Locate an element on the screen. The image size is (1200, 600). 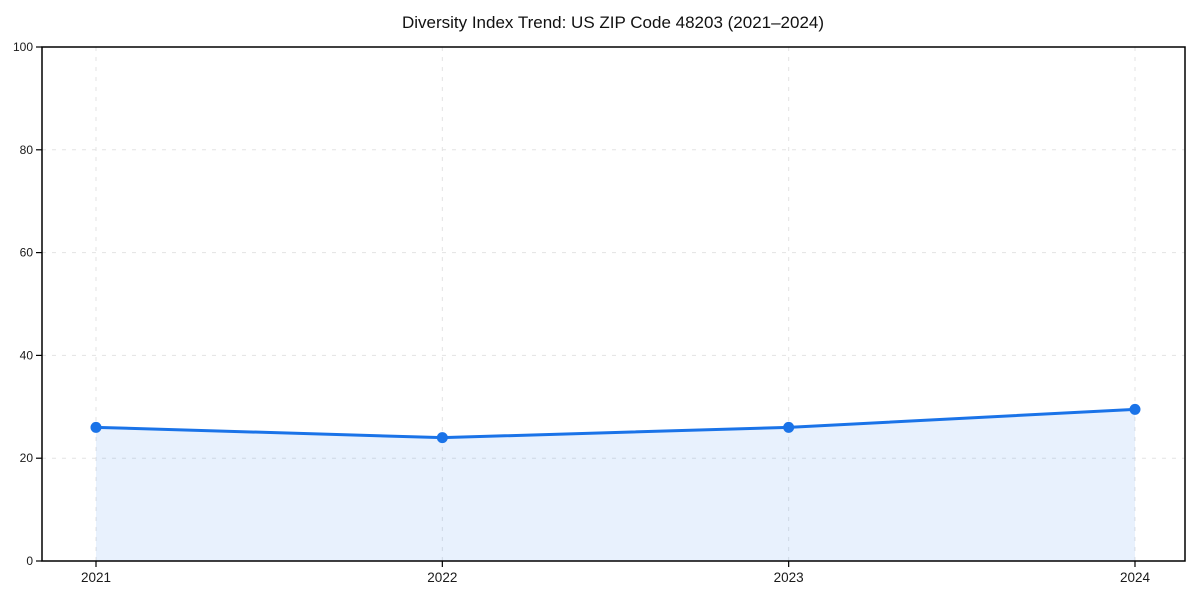
y-tick-label: 100 is located at coordinates (23, 47).